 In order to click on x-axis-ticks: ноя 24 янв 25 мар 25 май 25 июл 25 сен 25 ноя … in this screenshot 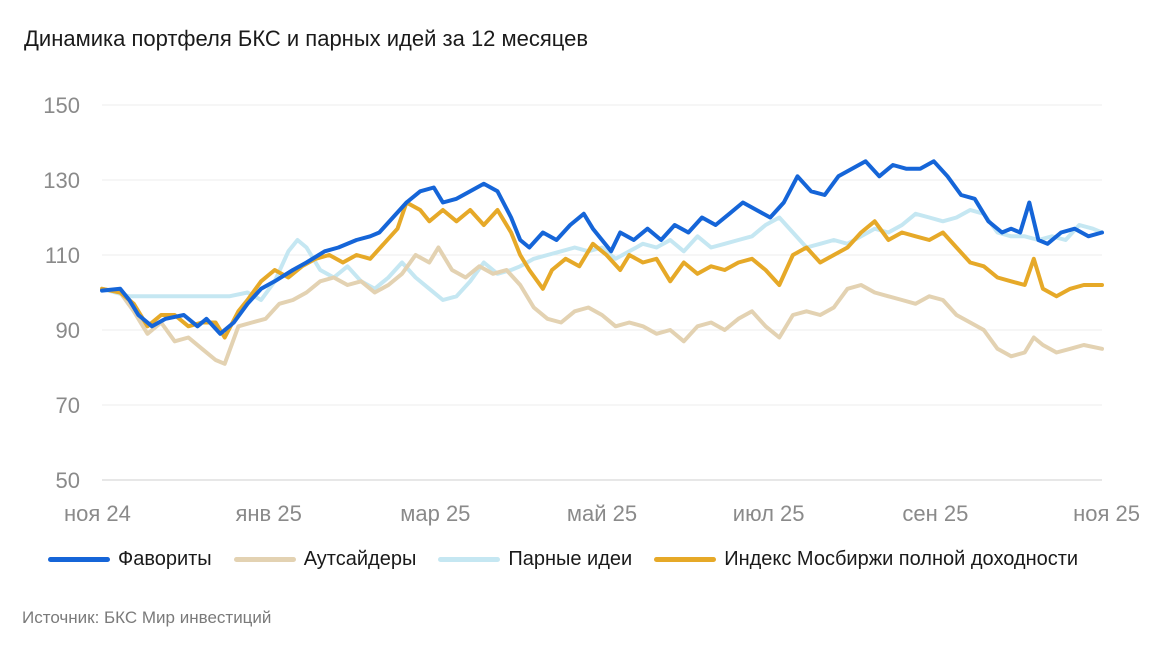, I will do `click(602, 513)`.